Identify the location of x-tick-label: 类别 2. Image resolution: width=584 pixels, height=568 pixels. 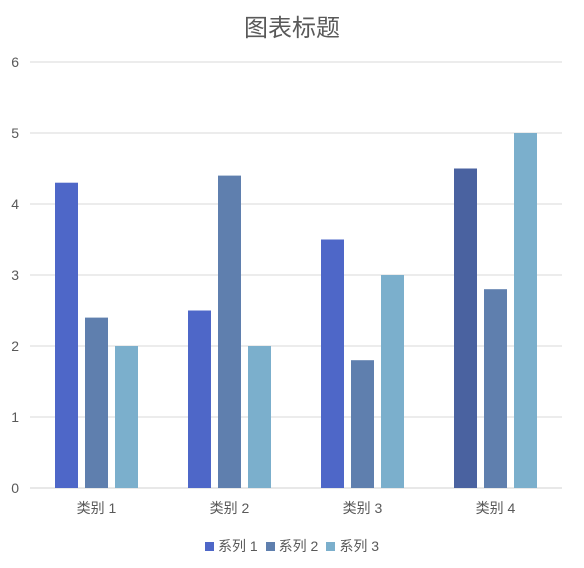
(230, 508).